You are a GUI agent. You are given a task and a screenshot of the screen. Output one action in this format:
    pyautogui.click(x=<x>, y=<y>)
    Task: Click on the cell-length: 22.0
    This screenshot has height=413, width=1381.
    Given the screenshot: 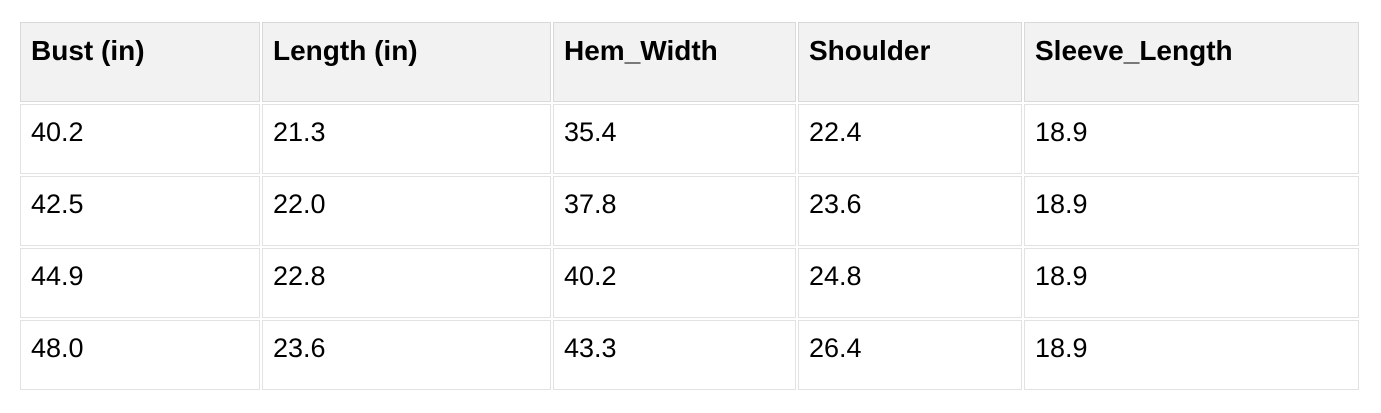 What is the action you would take?
    pyautogui.click(x=406, y=211)
    